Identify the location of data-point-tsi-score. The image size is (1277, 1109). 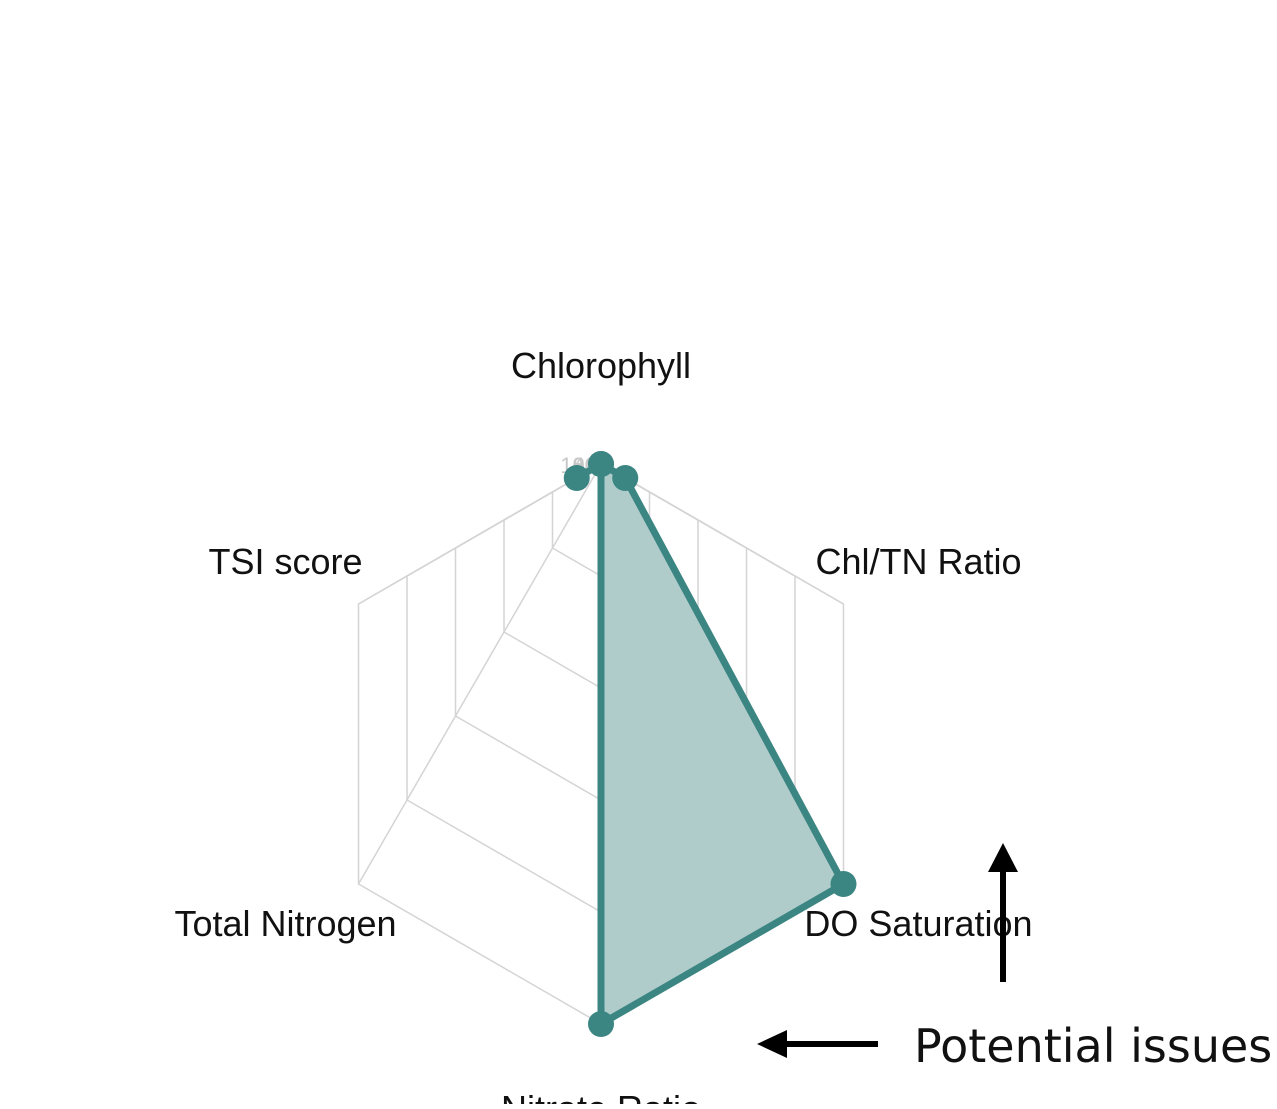
(576, 478).